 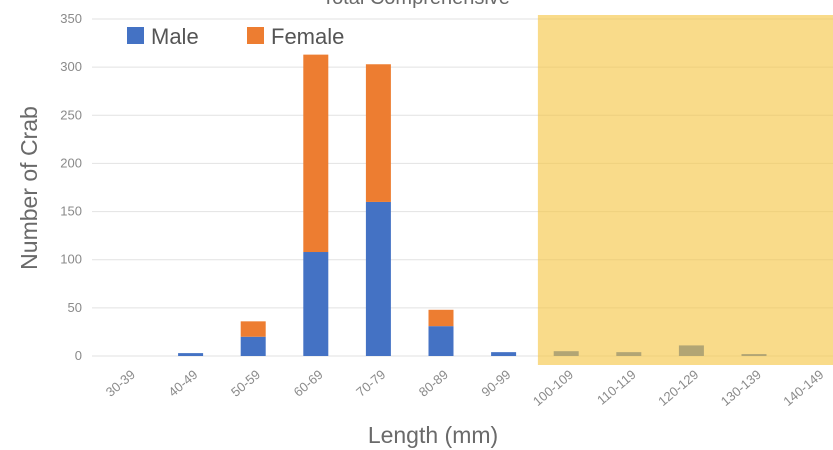 What do you see at coordinates (308, 383) in the screenshot?
I see `x-tick-label: 60-69` at bounding box center [308, 383].